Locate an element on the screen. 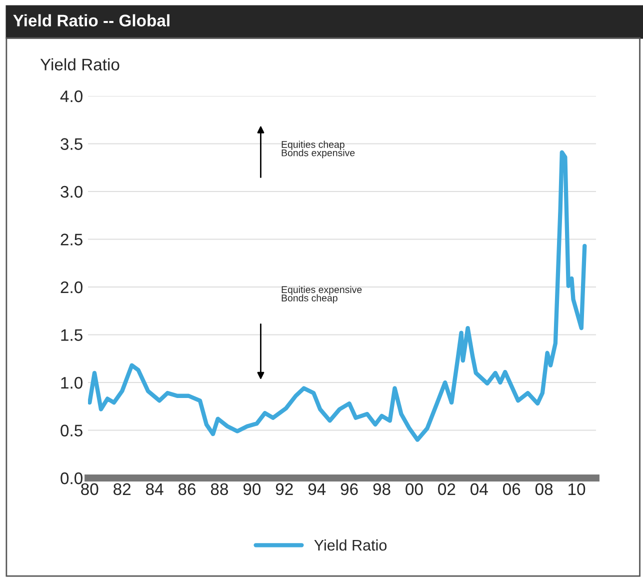  x-tick-label: 02 is located at coordinates (447, 489).